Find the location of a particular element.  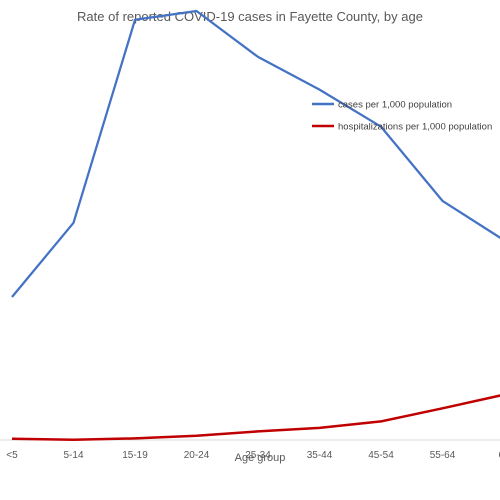

hospitalizations-line is located at coordinates (255, 417).